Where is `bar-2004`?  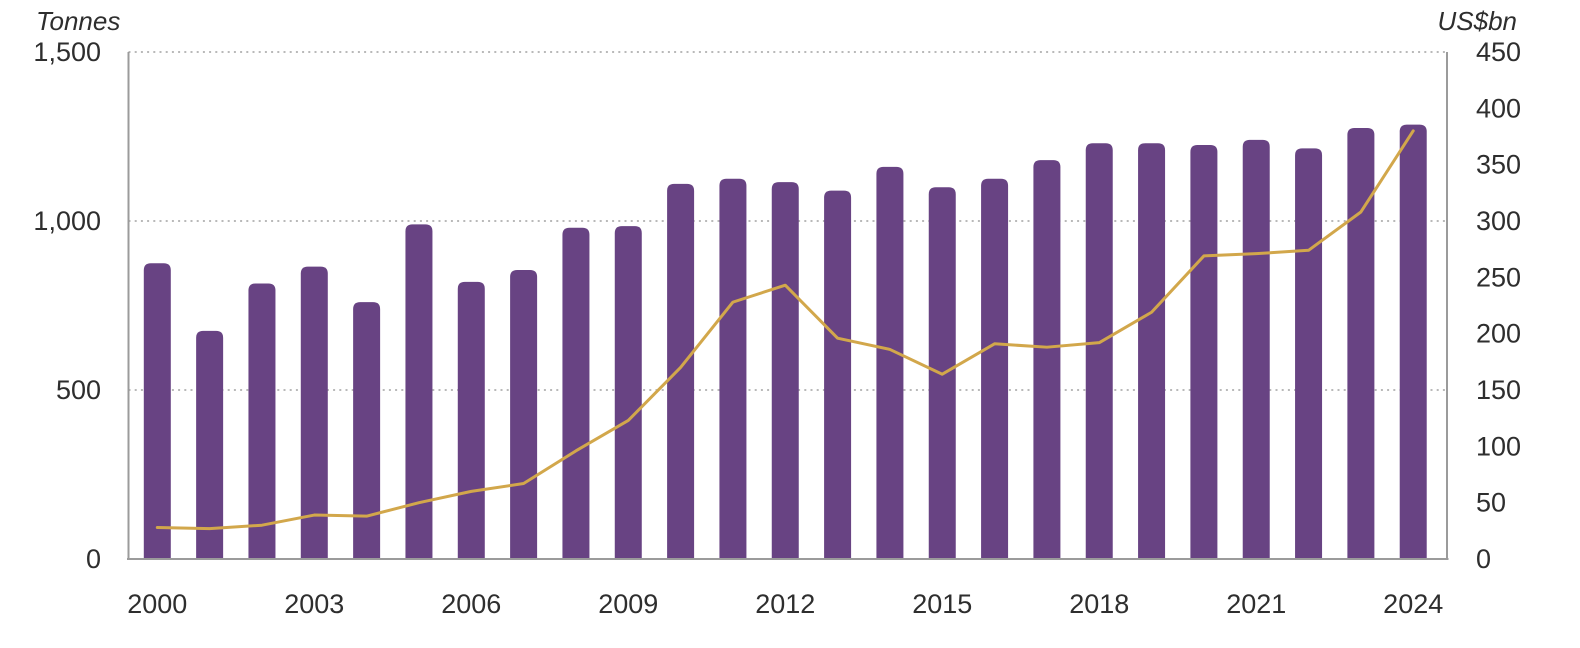
bar-2004 is located at coordinates (367, 430).